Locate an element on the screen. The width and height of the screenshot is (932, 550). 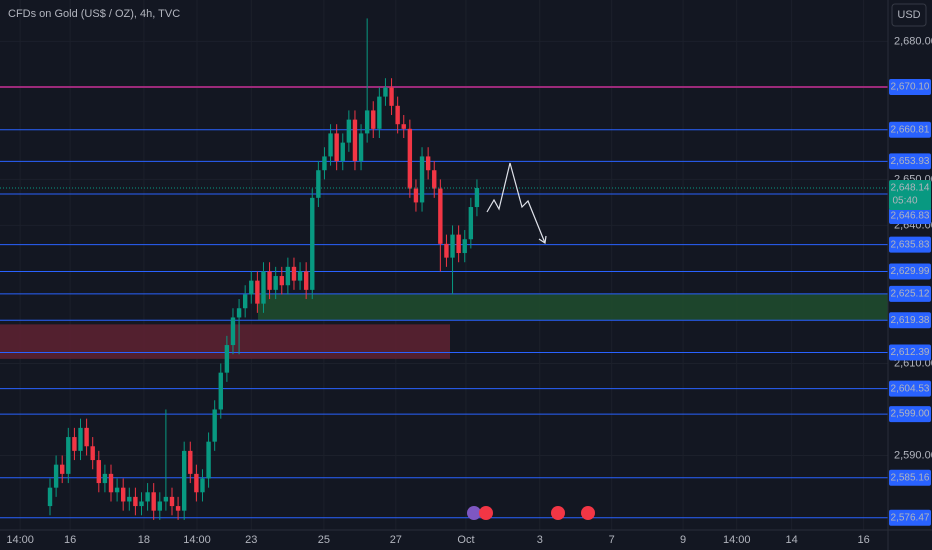
x-tick-label: 23 is located at coordinates (251, 540).